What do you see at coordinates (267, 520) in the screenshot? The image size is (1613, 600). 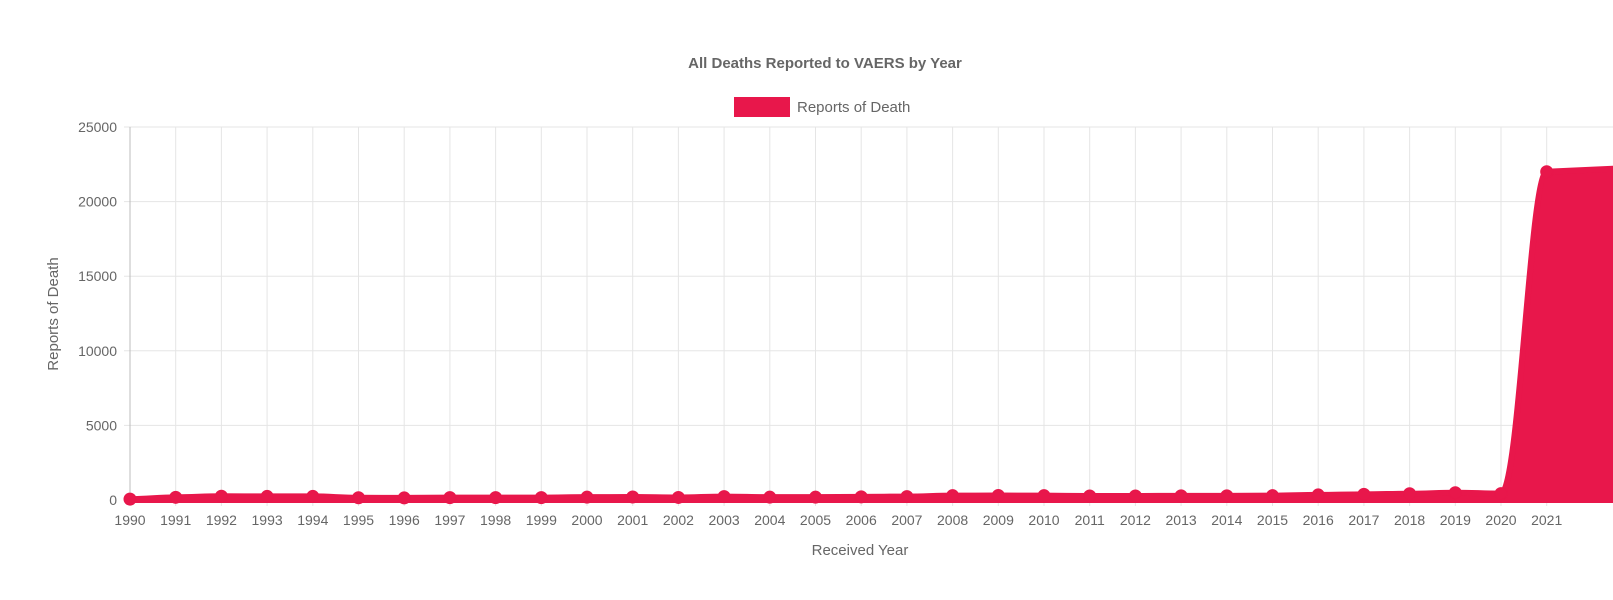 I see `x-tick-label: 1993` at bounding box center [267, 520].